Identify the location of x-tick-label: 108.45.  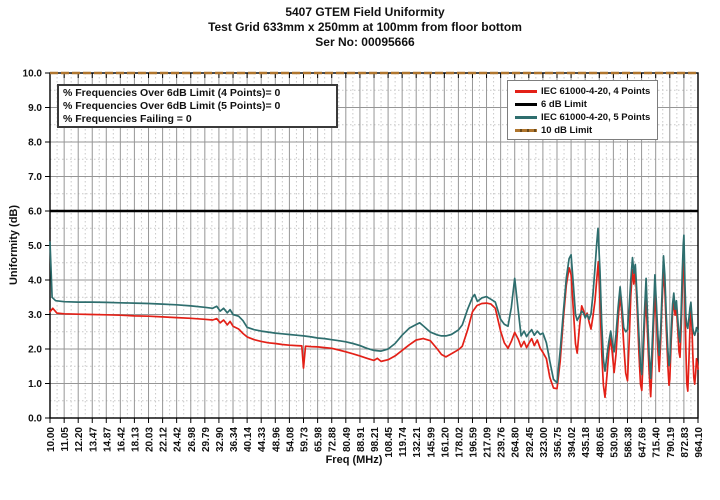
(389, 442).